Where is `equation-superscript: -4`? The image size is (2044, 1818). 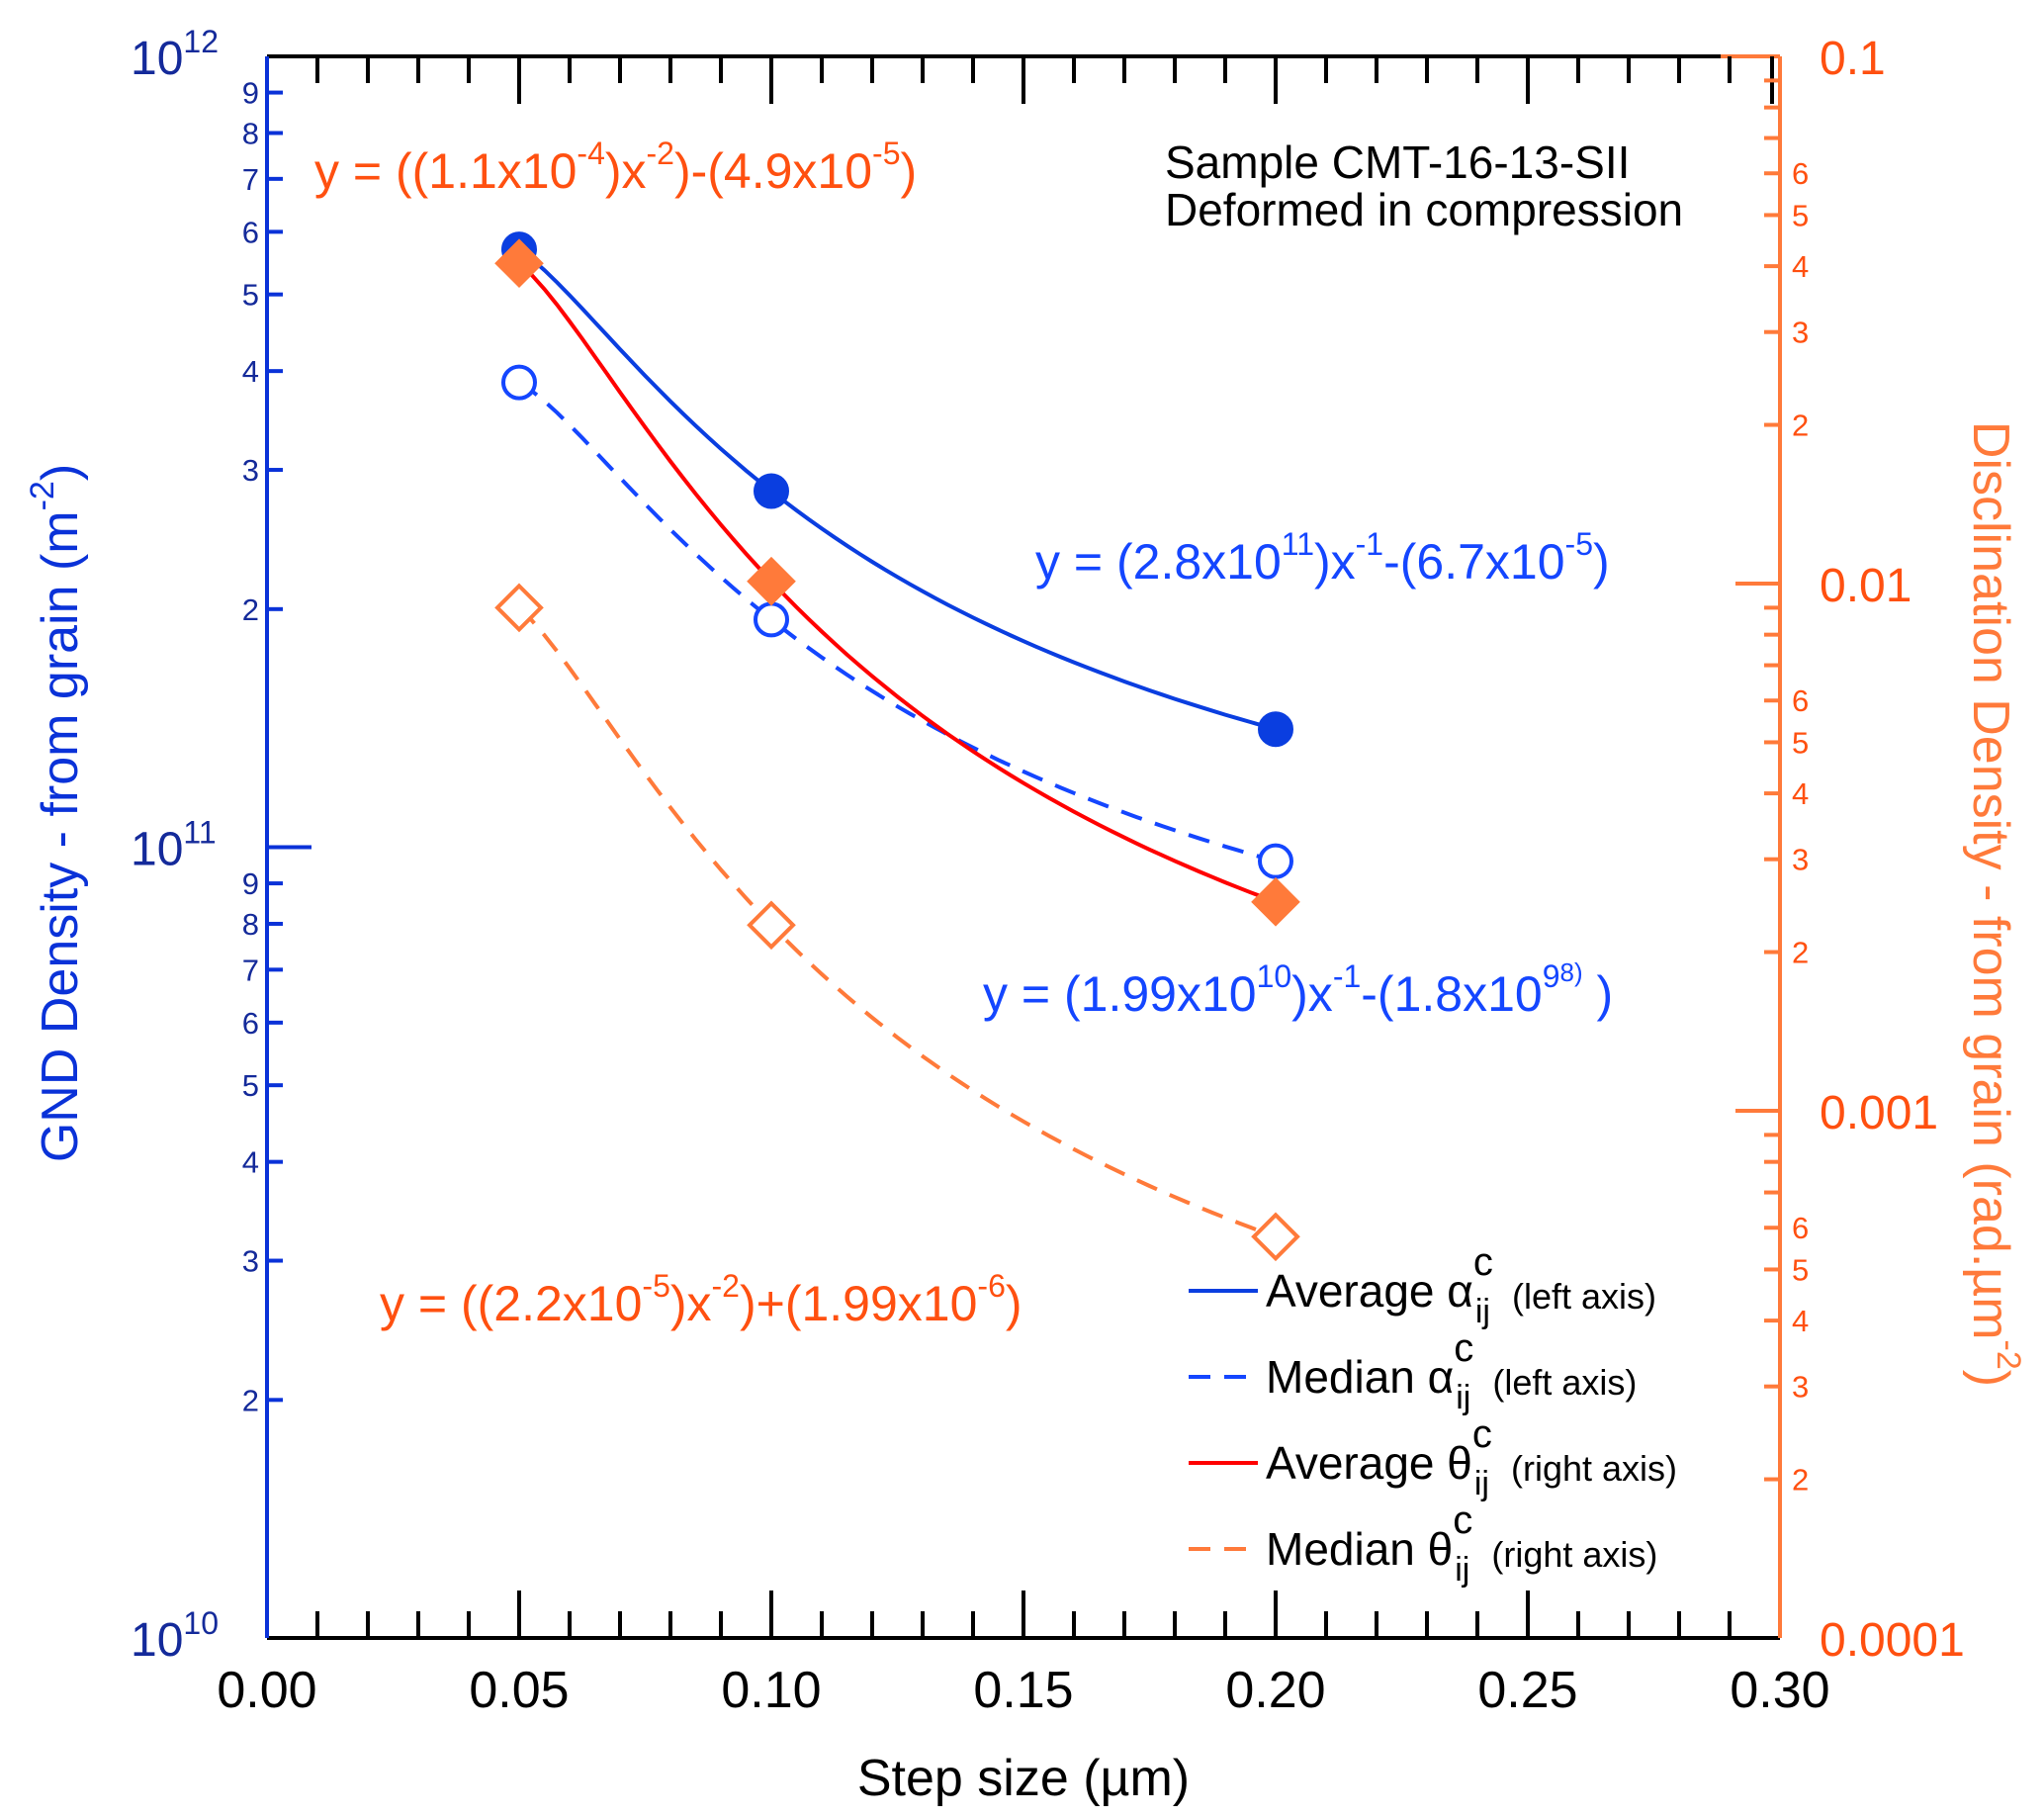
equation-superscript: -4 is located at coordinates (590, 153).